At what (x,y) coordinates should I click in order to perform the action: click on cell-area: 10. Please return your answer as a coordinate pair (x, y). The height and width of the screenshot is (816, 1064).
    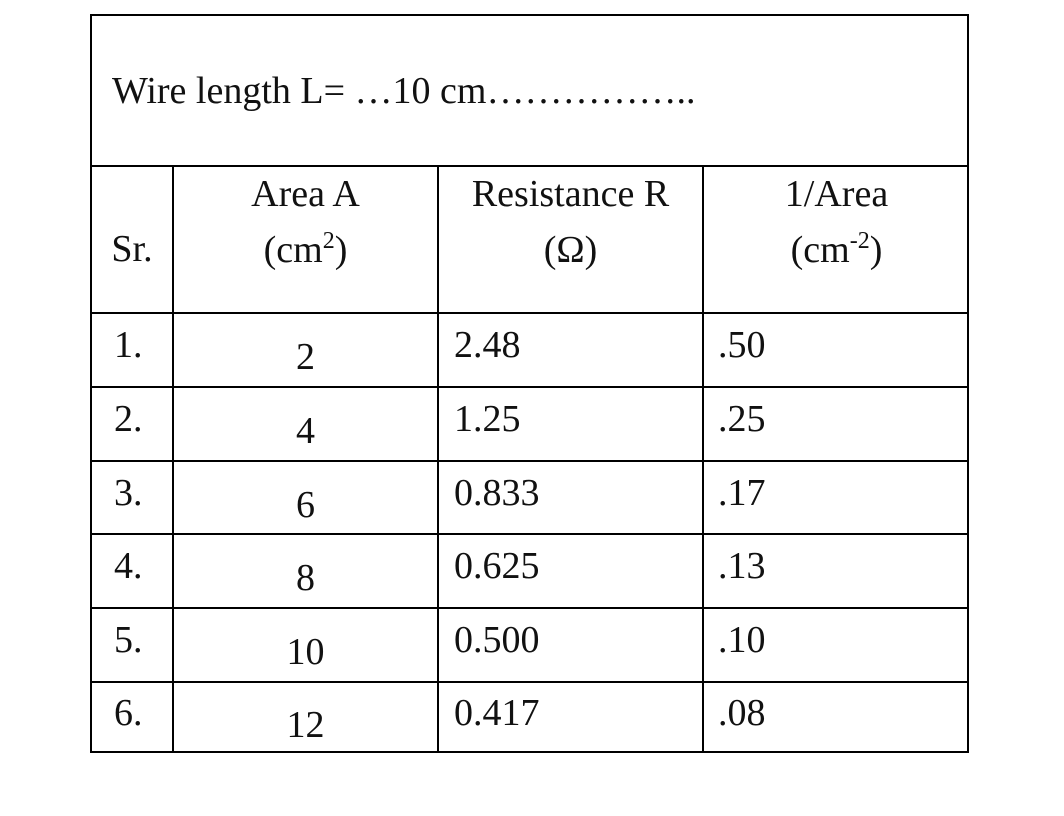
    Looking at the image, I should click on (305, 652).